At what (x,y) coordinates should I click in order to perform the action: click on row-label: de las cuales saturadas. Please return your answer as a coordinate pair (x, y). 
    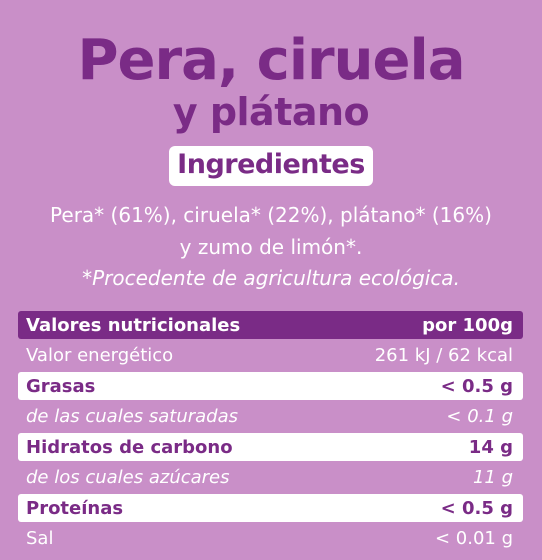
    Looking at the image, I should click on (132, 416).